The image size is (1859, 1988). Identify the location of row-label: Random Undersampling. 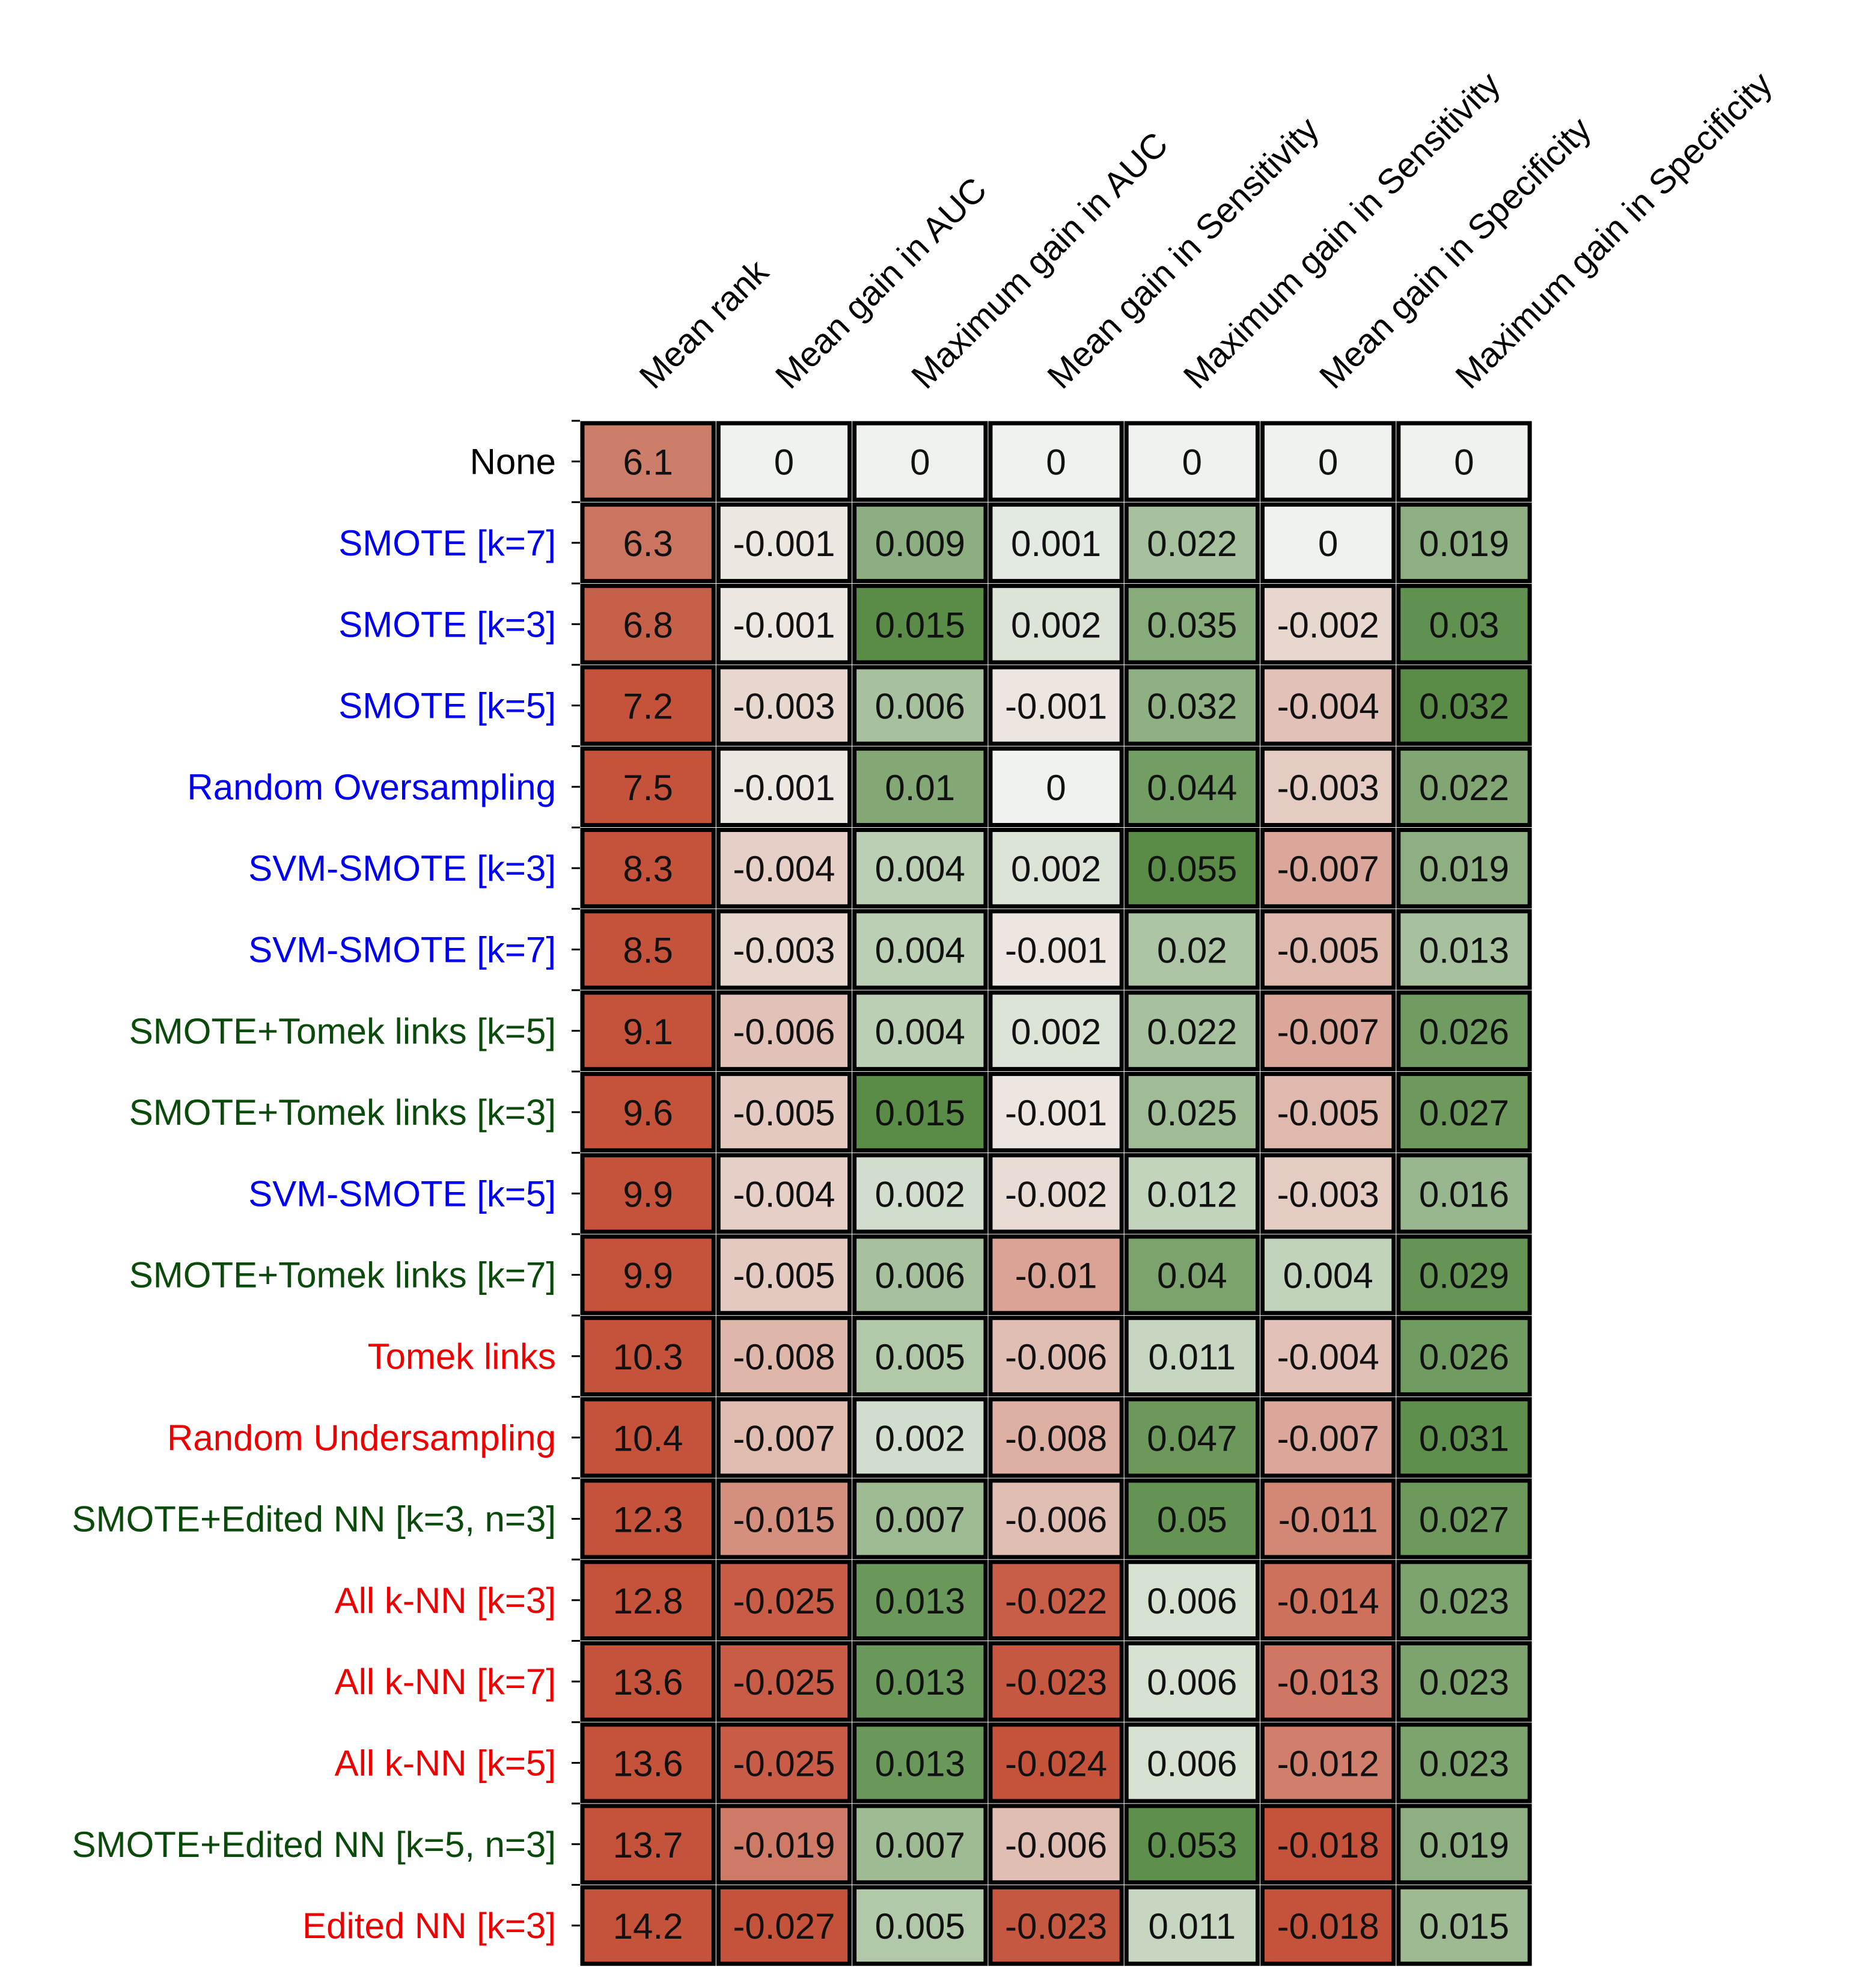
(361, 1438).